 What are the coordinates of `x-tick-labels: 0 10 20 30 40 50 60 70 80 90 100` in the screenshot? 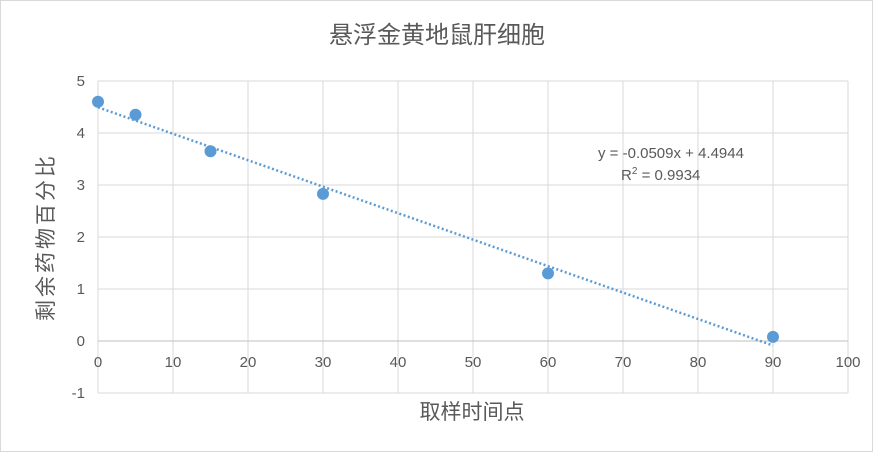 It's located at (477, 362).